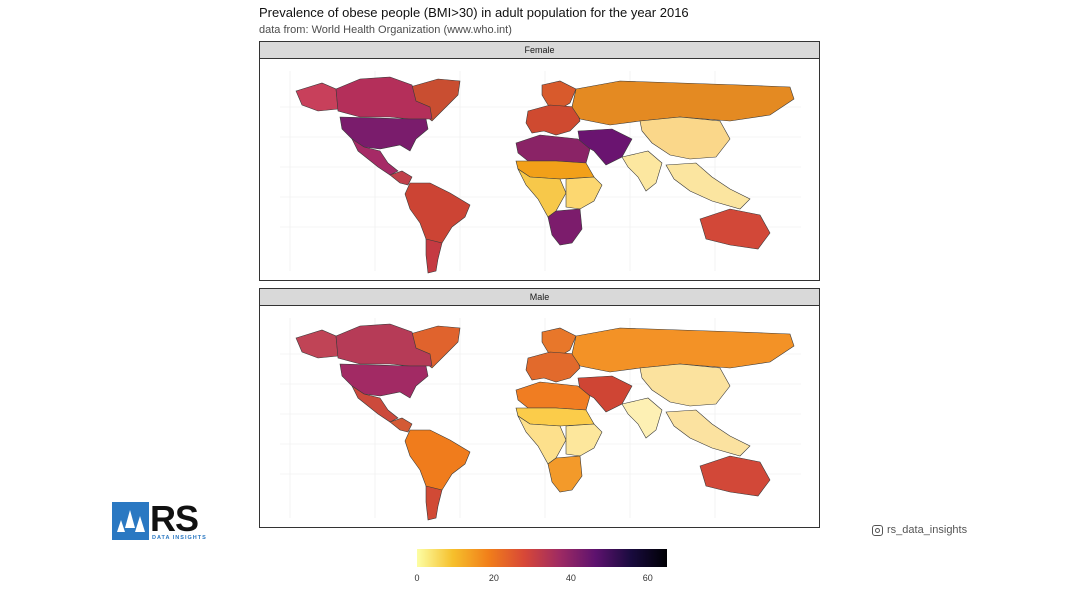 This screenshot has width=1080, height=608. I want to click on legend-tick-label: 0, so click(417, 578).